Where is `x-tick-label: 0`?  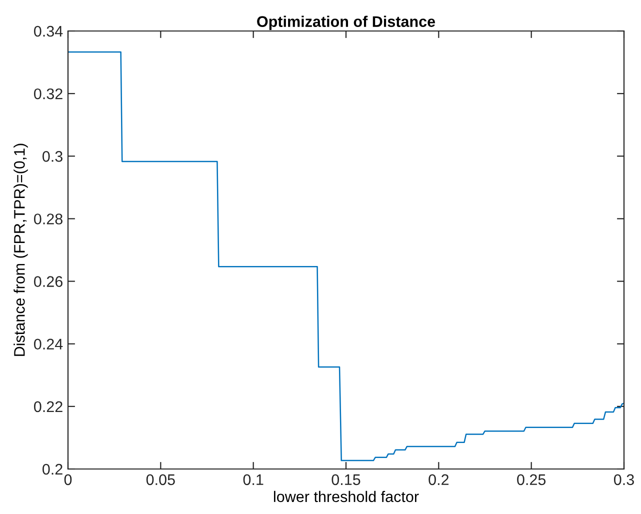
x-tick-label: 0 is located at coordinates (68, 480).